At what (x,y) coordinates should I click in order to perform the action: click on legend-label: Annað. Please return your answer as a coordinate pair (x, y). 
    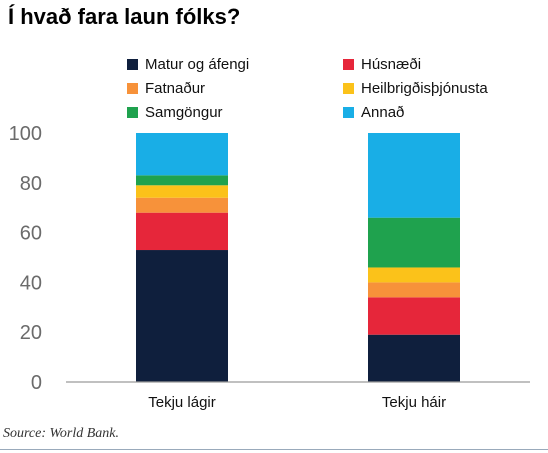
    Looking at the image, I should click on (383, 112).